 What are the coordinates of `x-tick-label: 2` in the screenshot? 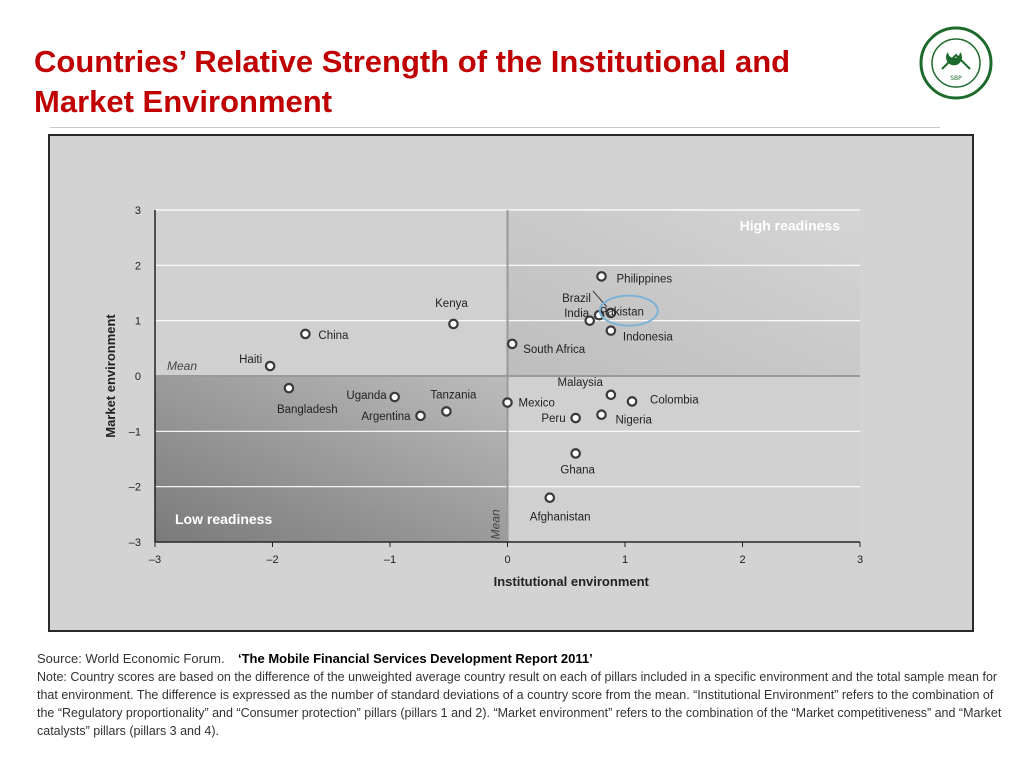 It's located at (742, 560).